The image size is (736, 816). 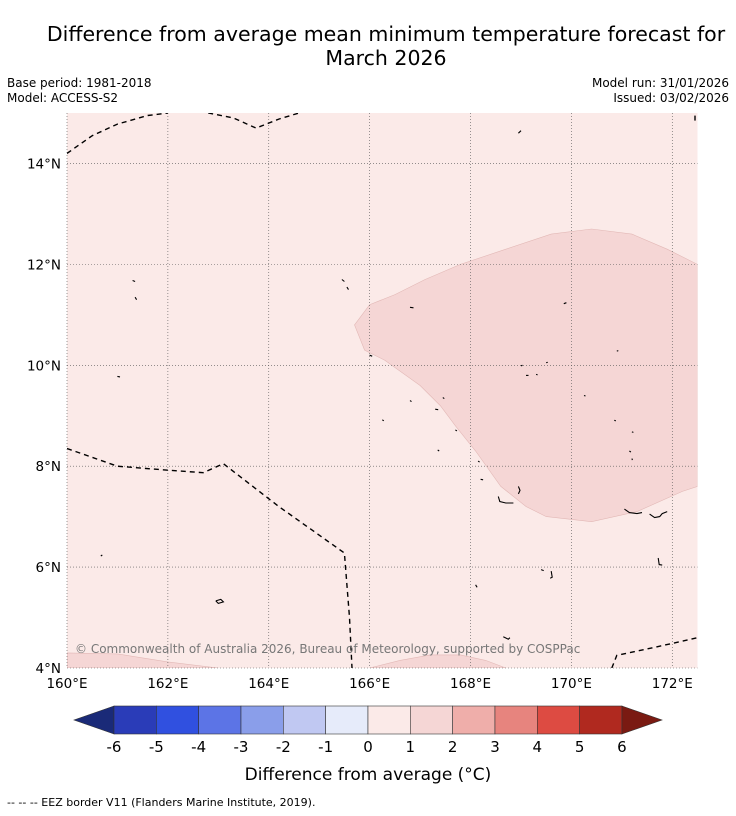 What do you see at coordinates (48, 568) in the screenshot?
I see `lat-tick-label: 6°N` at bounding box center [48, 568].